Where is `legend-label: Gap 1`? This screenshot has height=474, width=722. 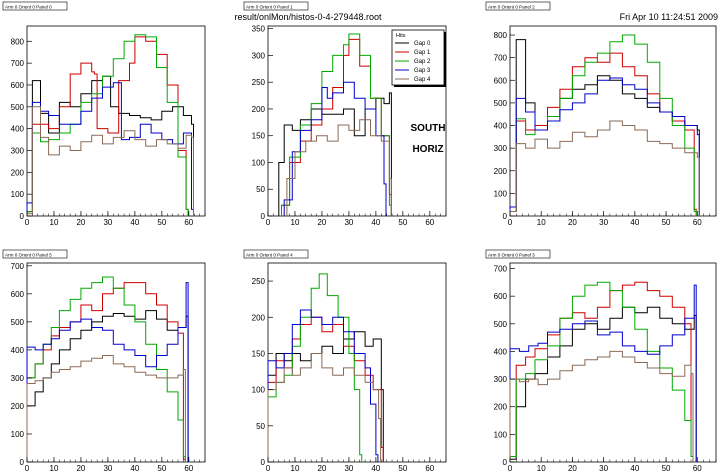
legend-label: Gap 1 is located at coordinates (422, 53).